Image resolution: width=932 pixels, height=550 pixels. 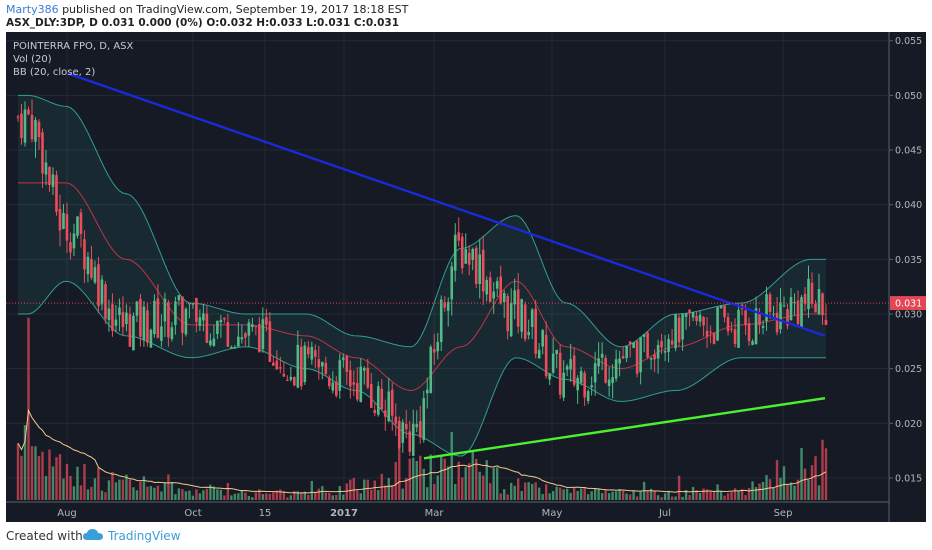 What do you see at coordinates (67, 513) in the screenshot?
I see `time-tick-label: Aug` at bounding box center [67, 513].